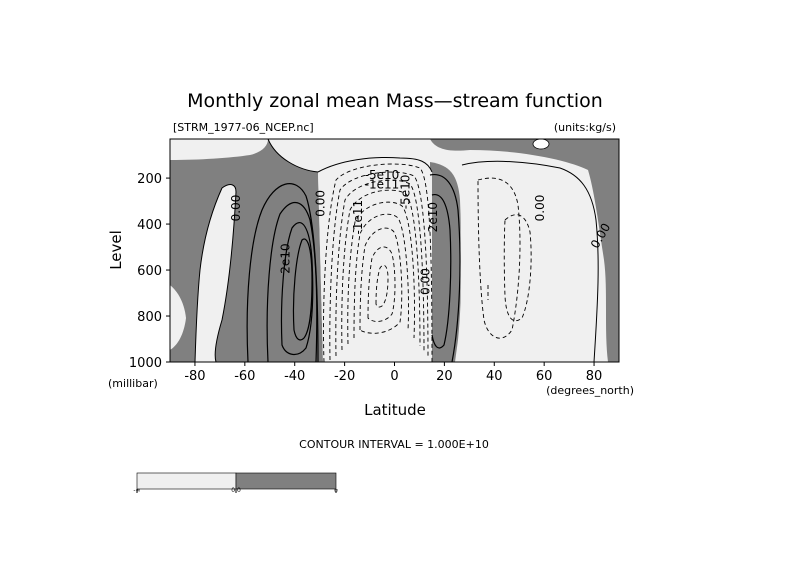  I want to click on negative-contours-hadley, so click(378, 262).